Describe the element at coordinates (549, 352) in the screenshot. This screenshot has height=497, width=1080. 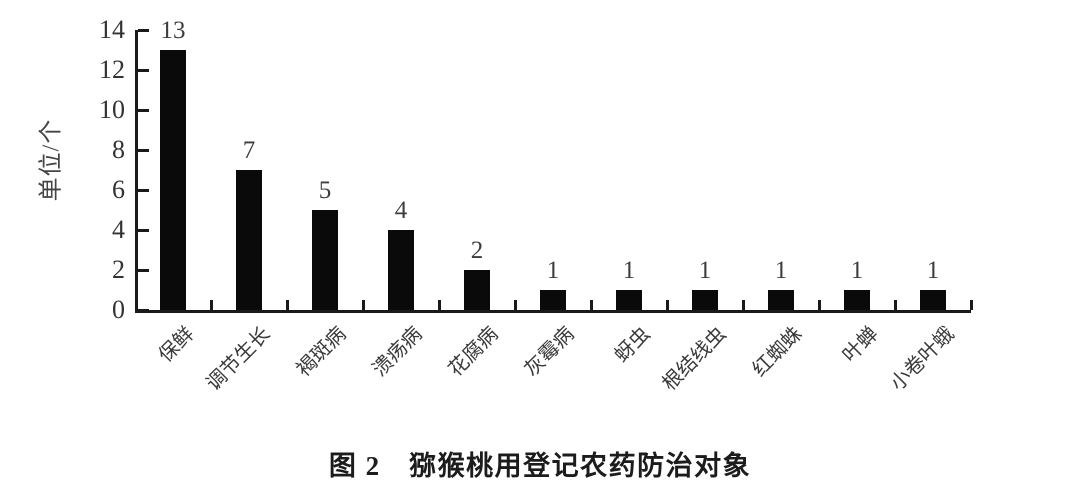
I see `x-category-label: 灰霉病` at that location.